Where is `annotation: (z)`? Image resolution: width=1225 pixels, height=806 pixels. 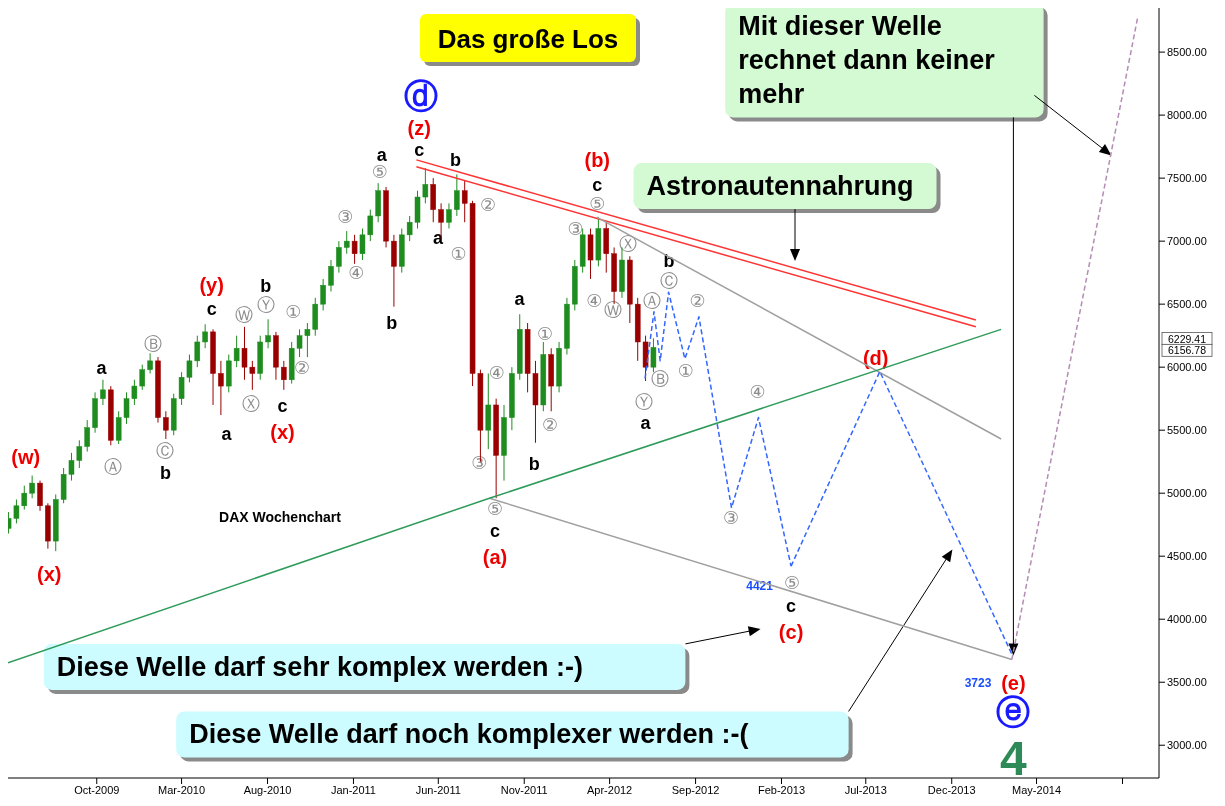 annotation: (z) is located at coordinates (419, 127).